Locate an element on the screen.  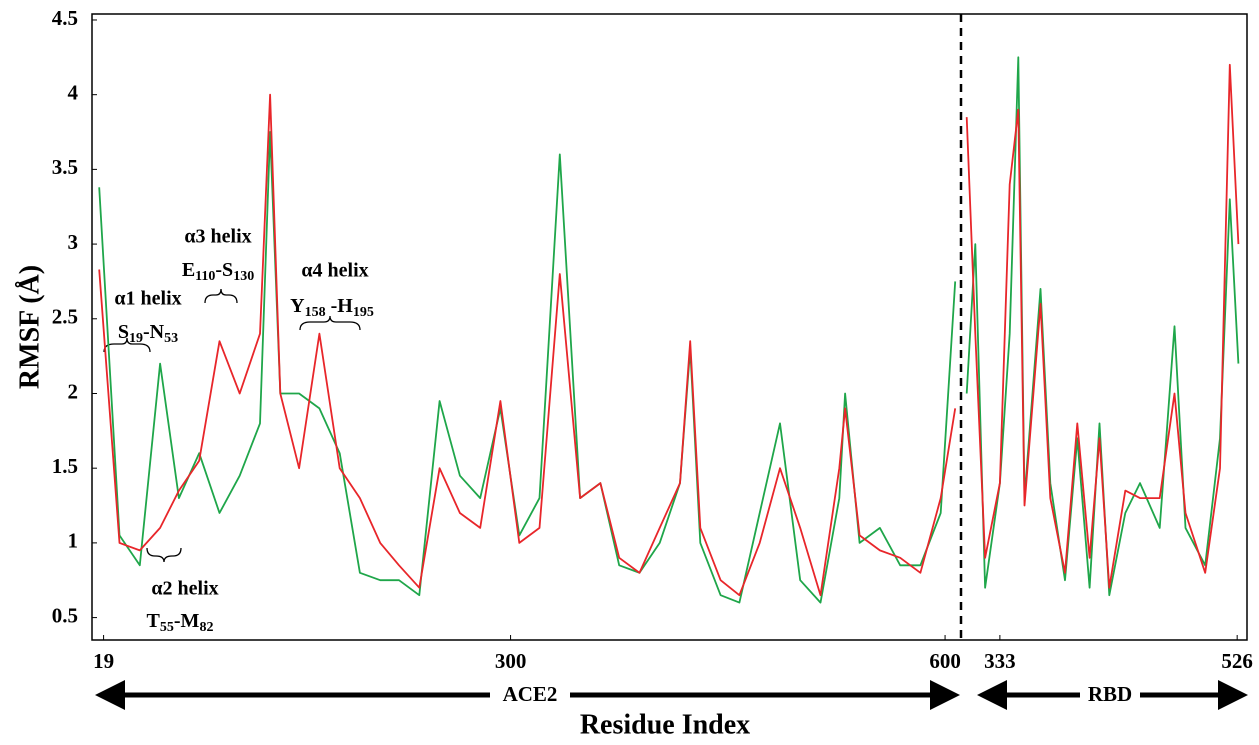
x-tick-label: 19 is located at coordinates (103, 661).